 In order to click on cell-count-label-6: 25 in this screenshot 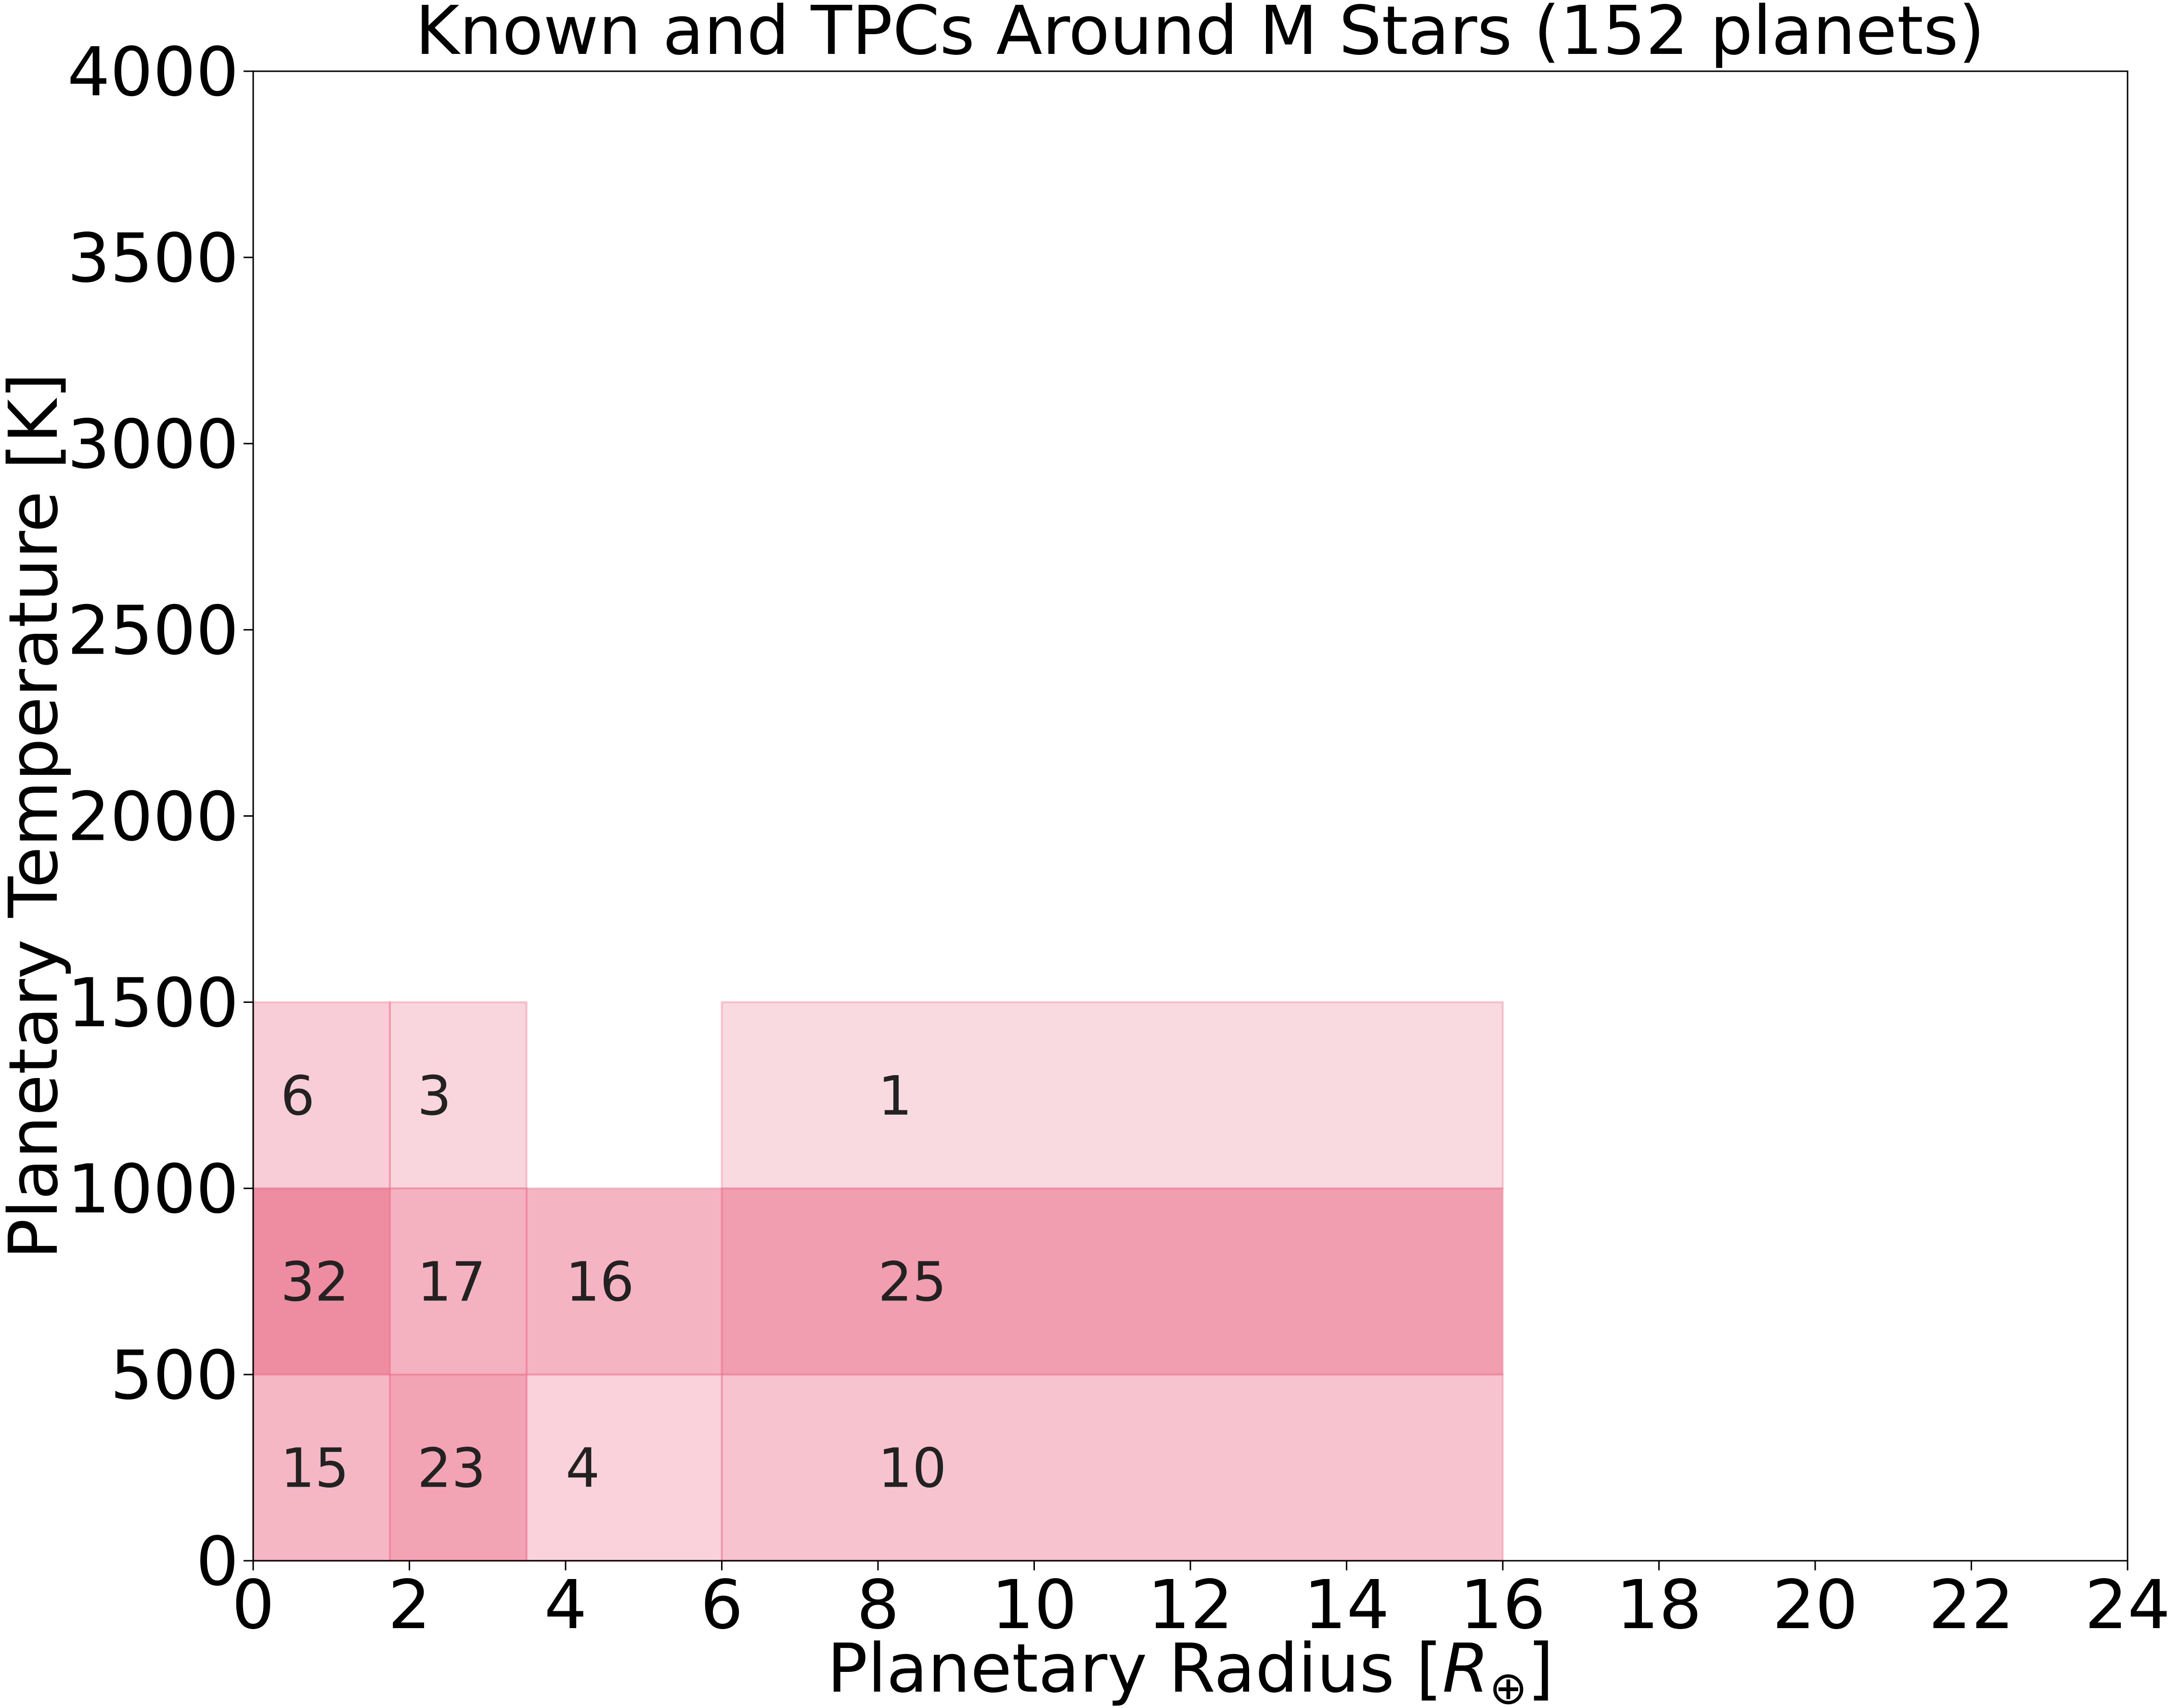, I will do `click(912, 1282)`.